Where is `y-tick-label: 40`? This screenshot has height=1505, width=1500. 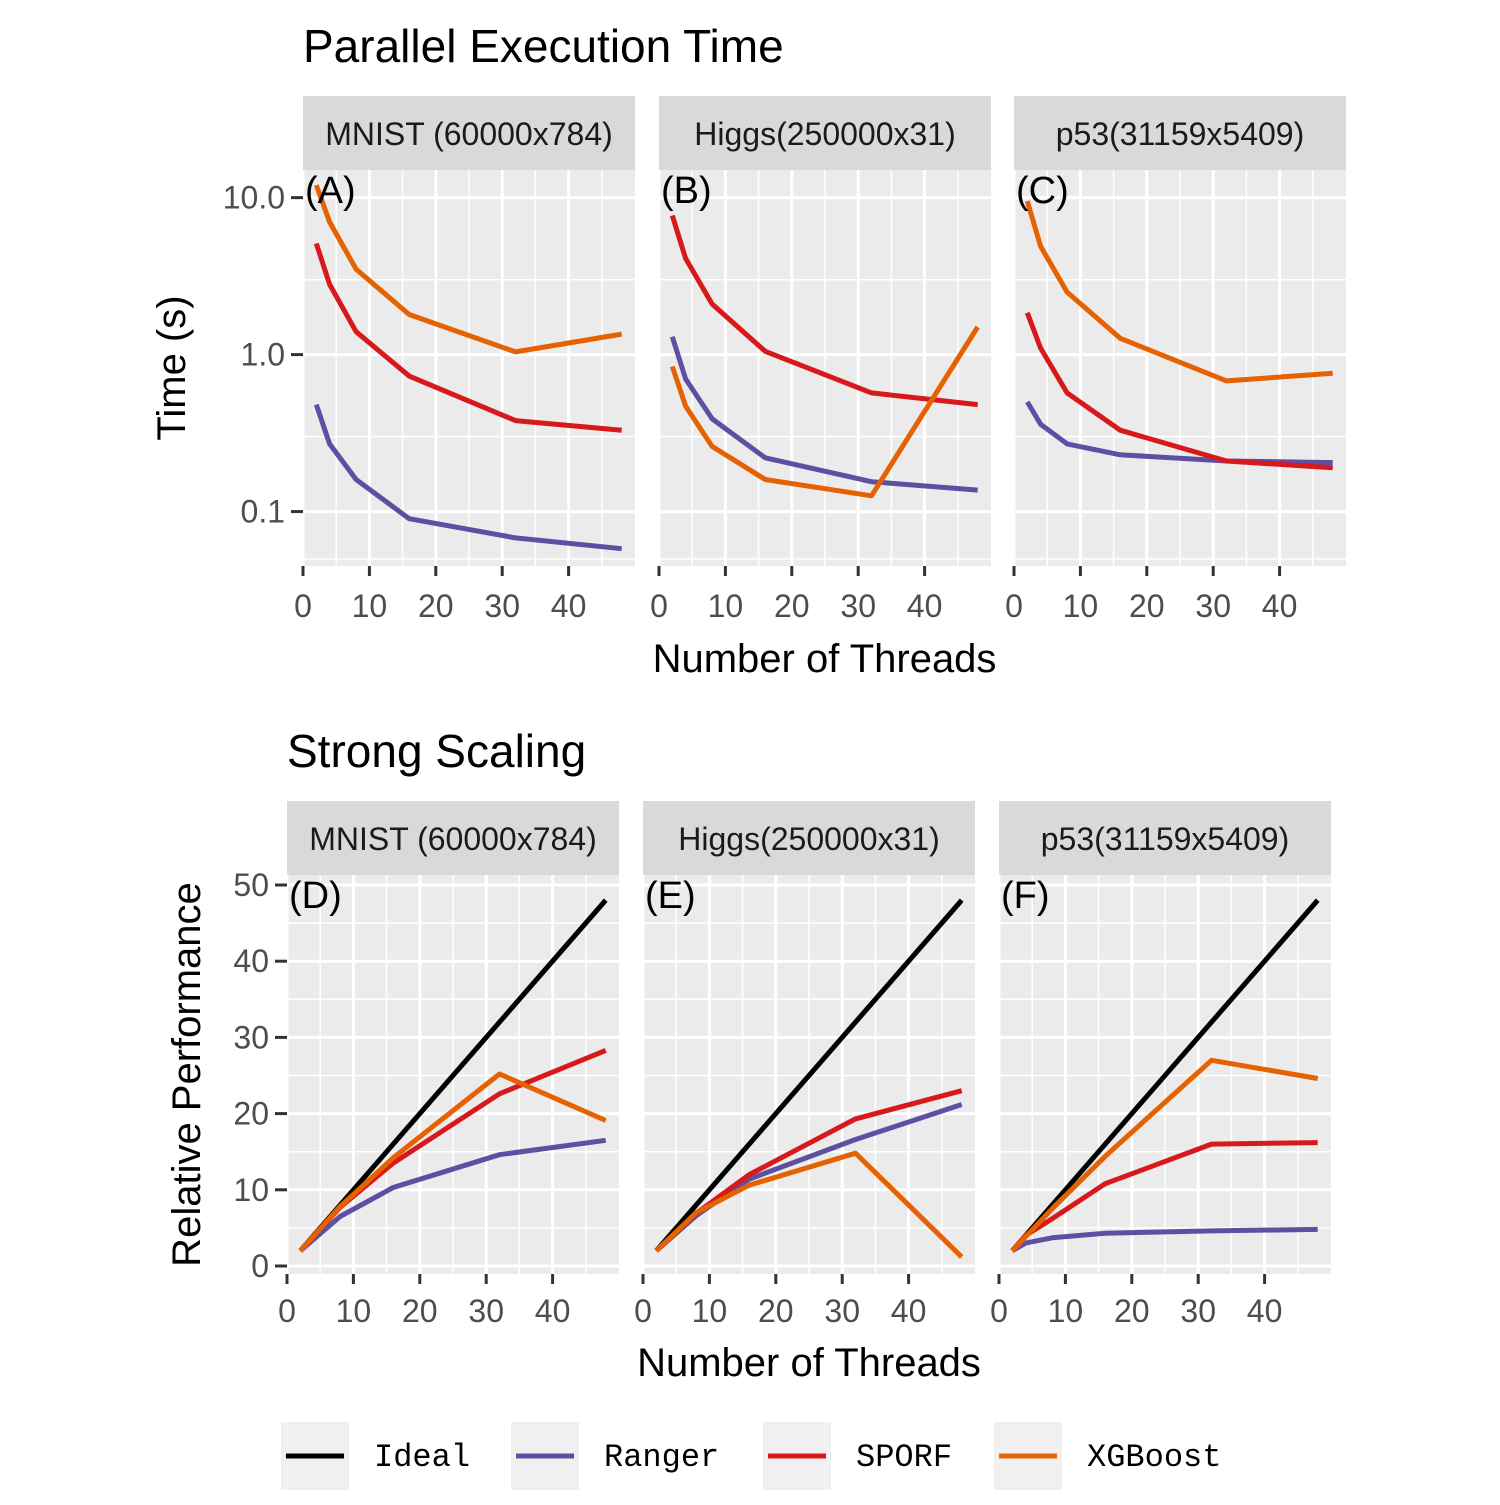 y-tick-label: 40 is located at coordinates (251, 961).